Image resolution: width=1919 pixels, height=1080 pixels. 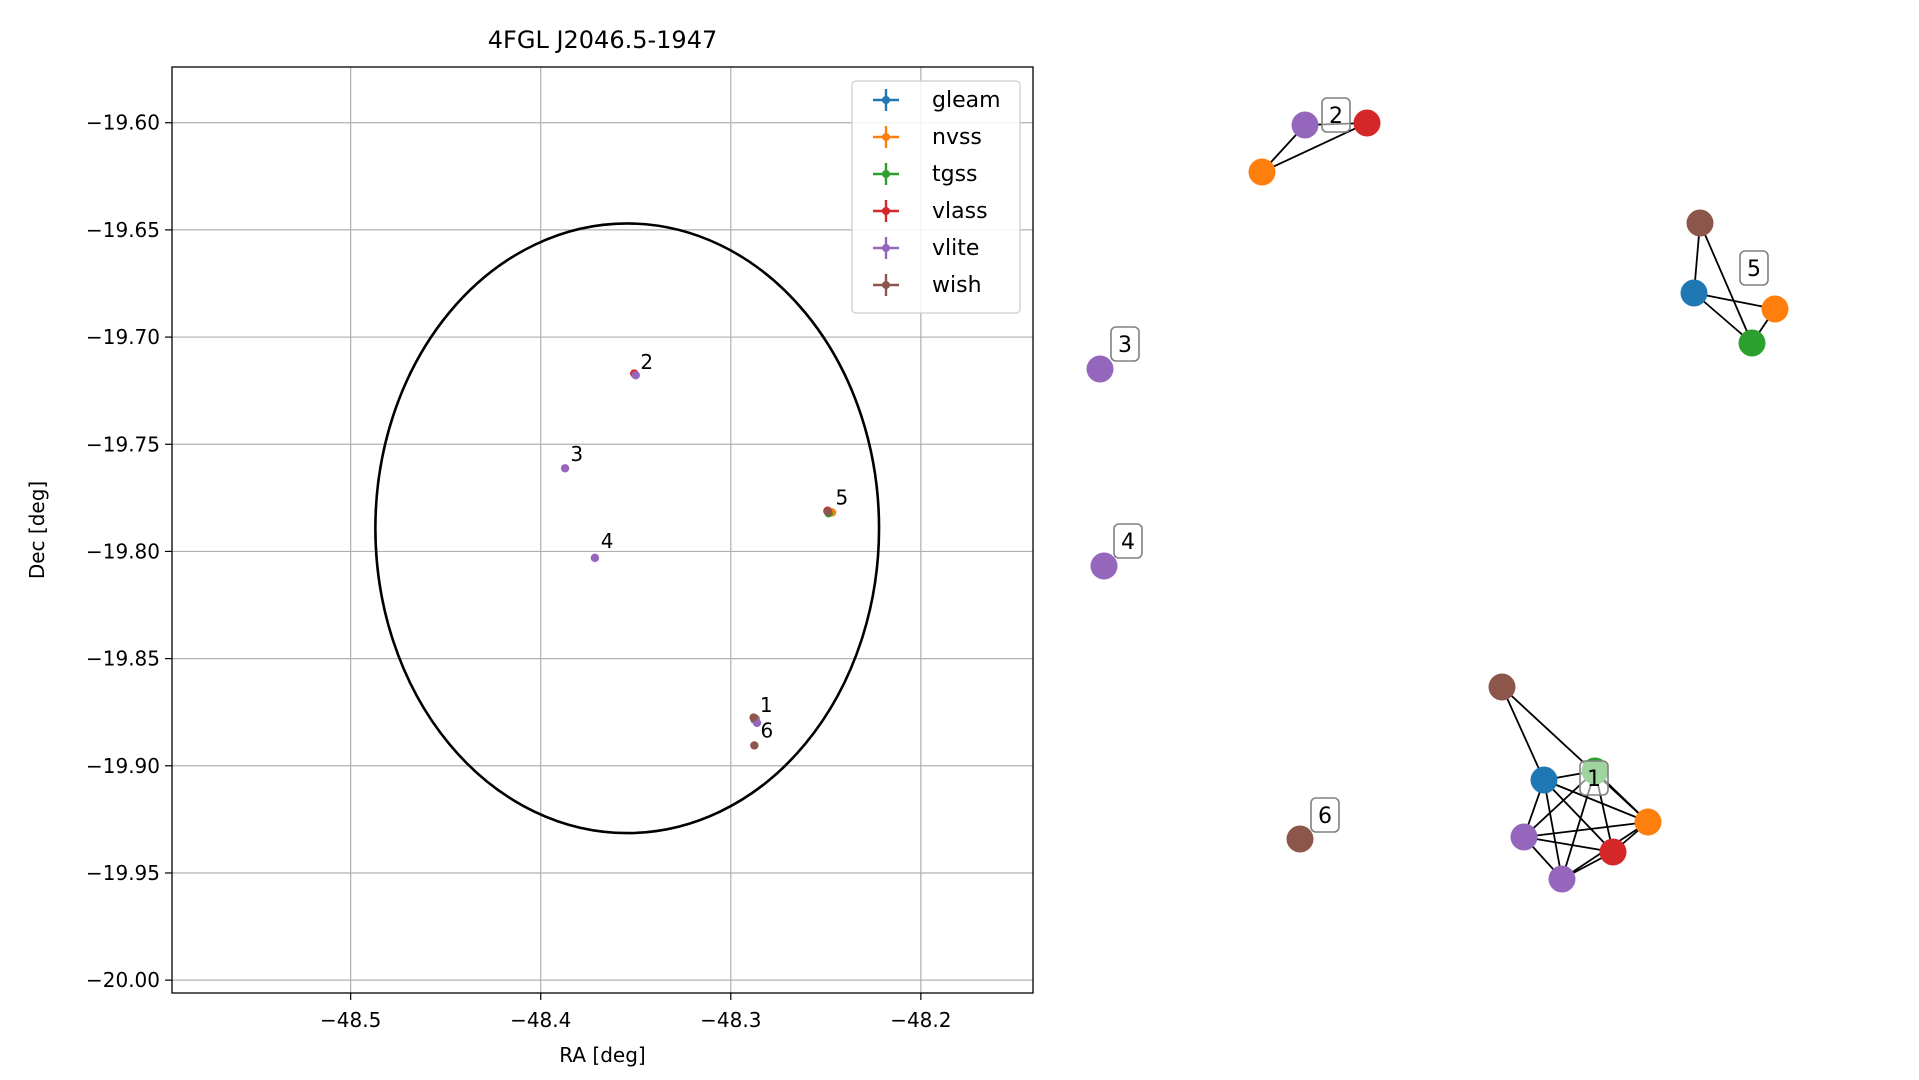 What do you see at coordinates (1524, 837) in the screenshot?
I see `network-node-g1-vlite-a` at bounding box center [1524, 837].